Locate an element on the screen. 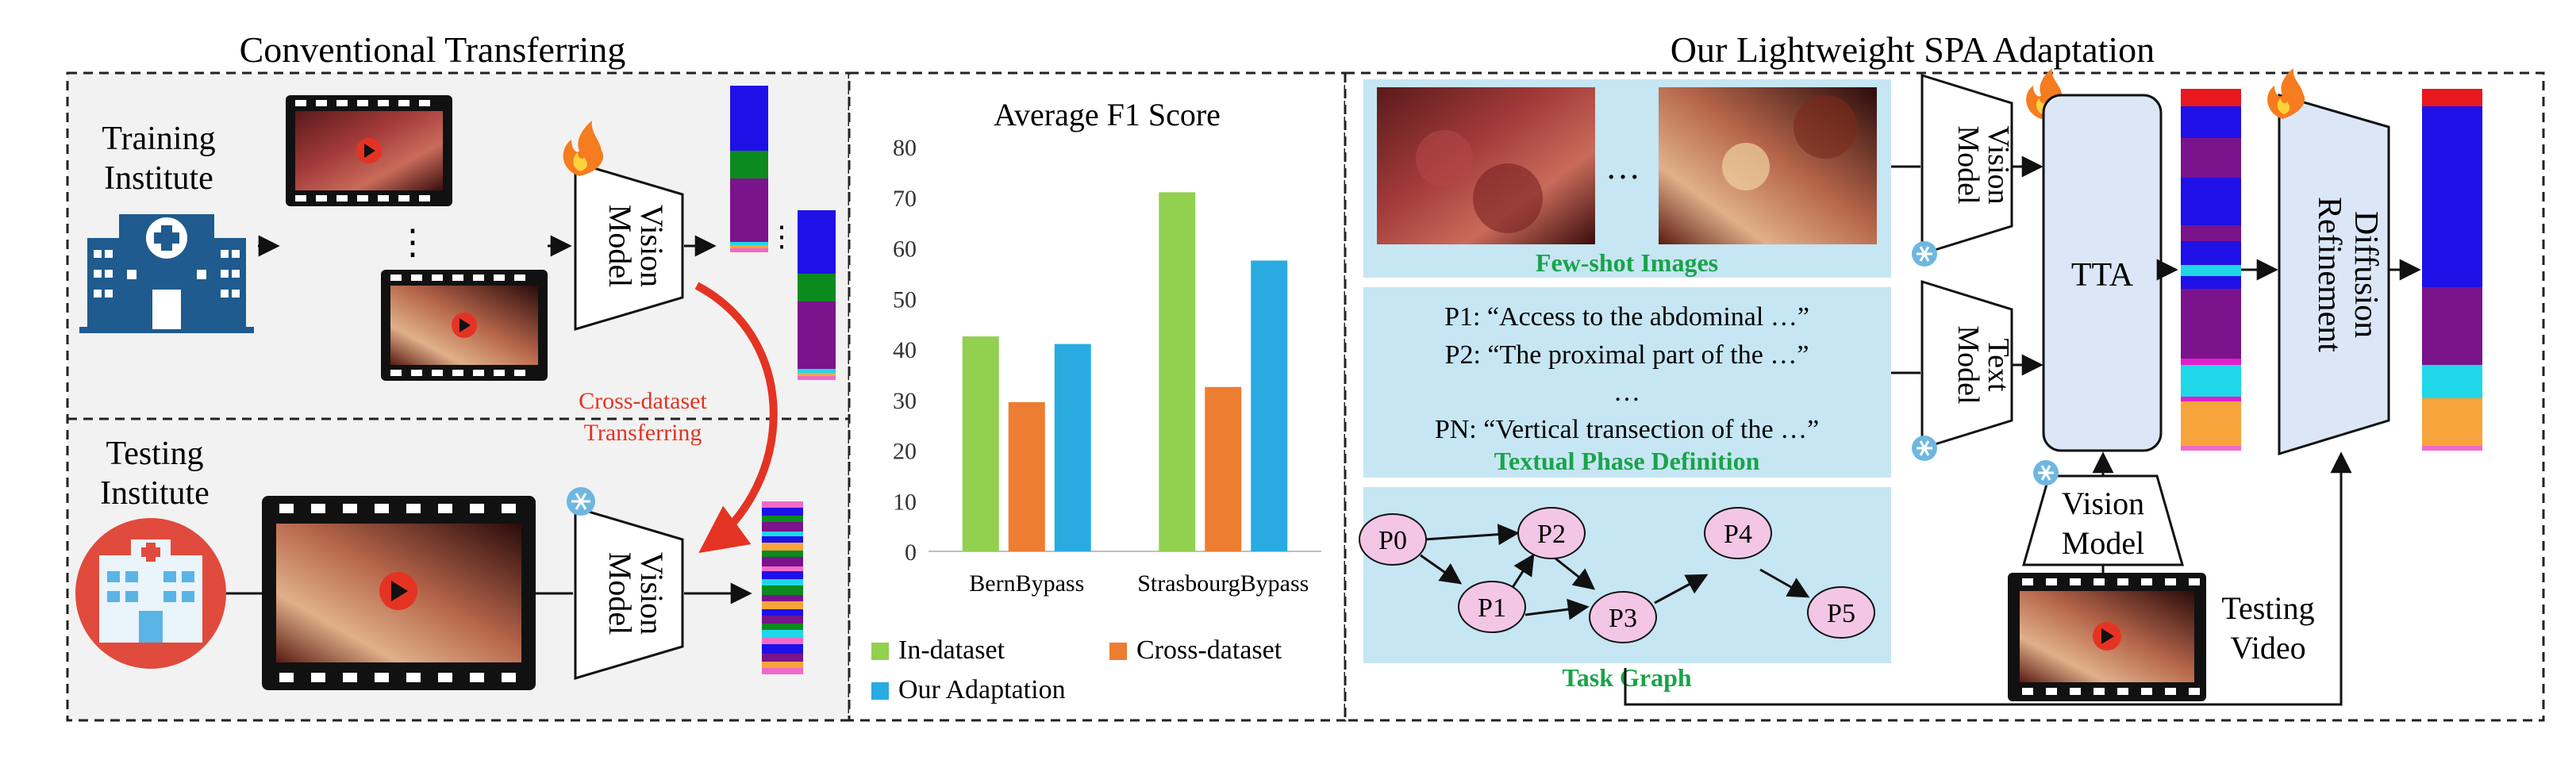  left-panel-title: Conventional Transferring is located at coordinates (433, 49).